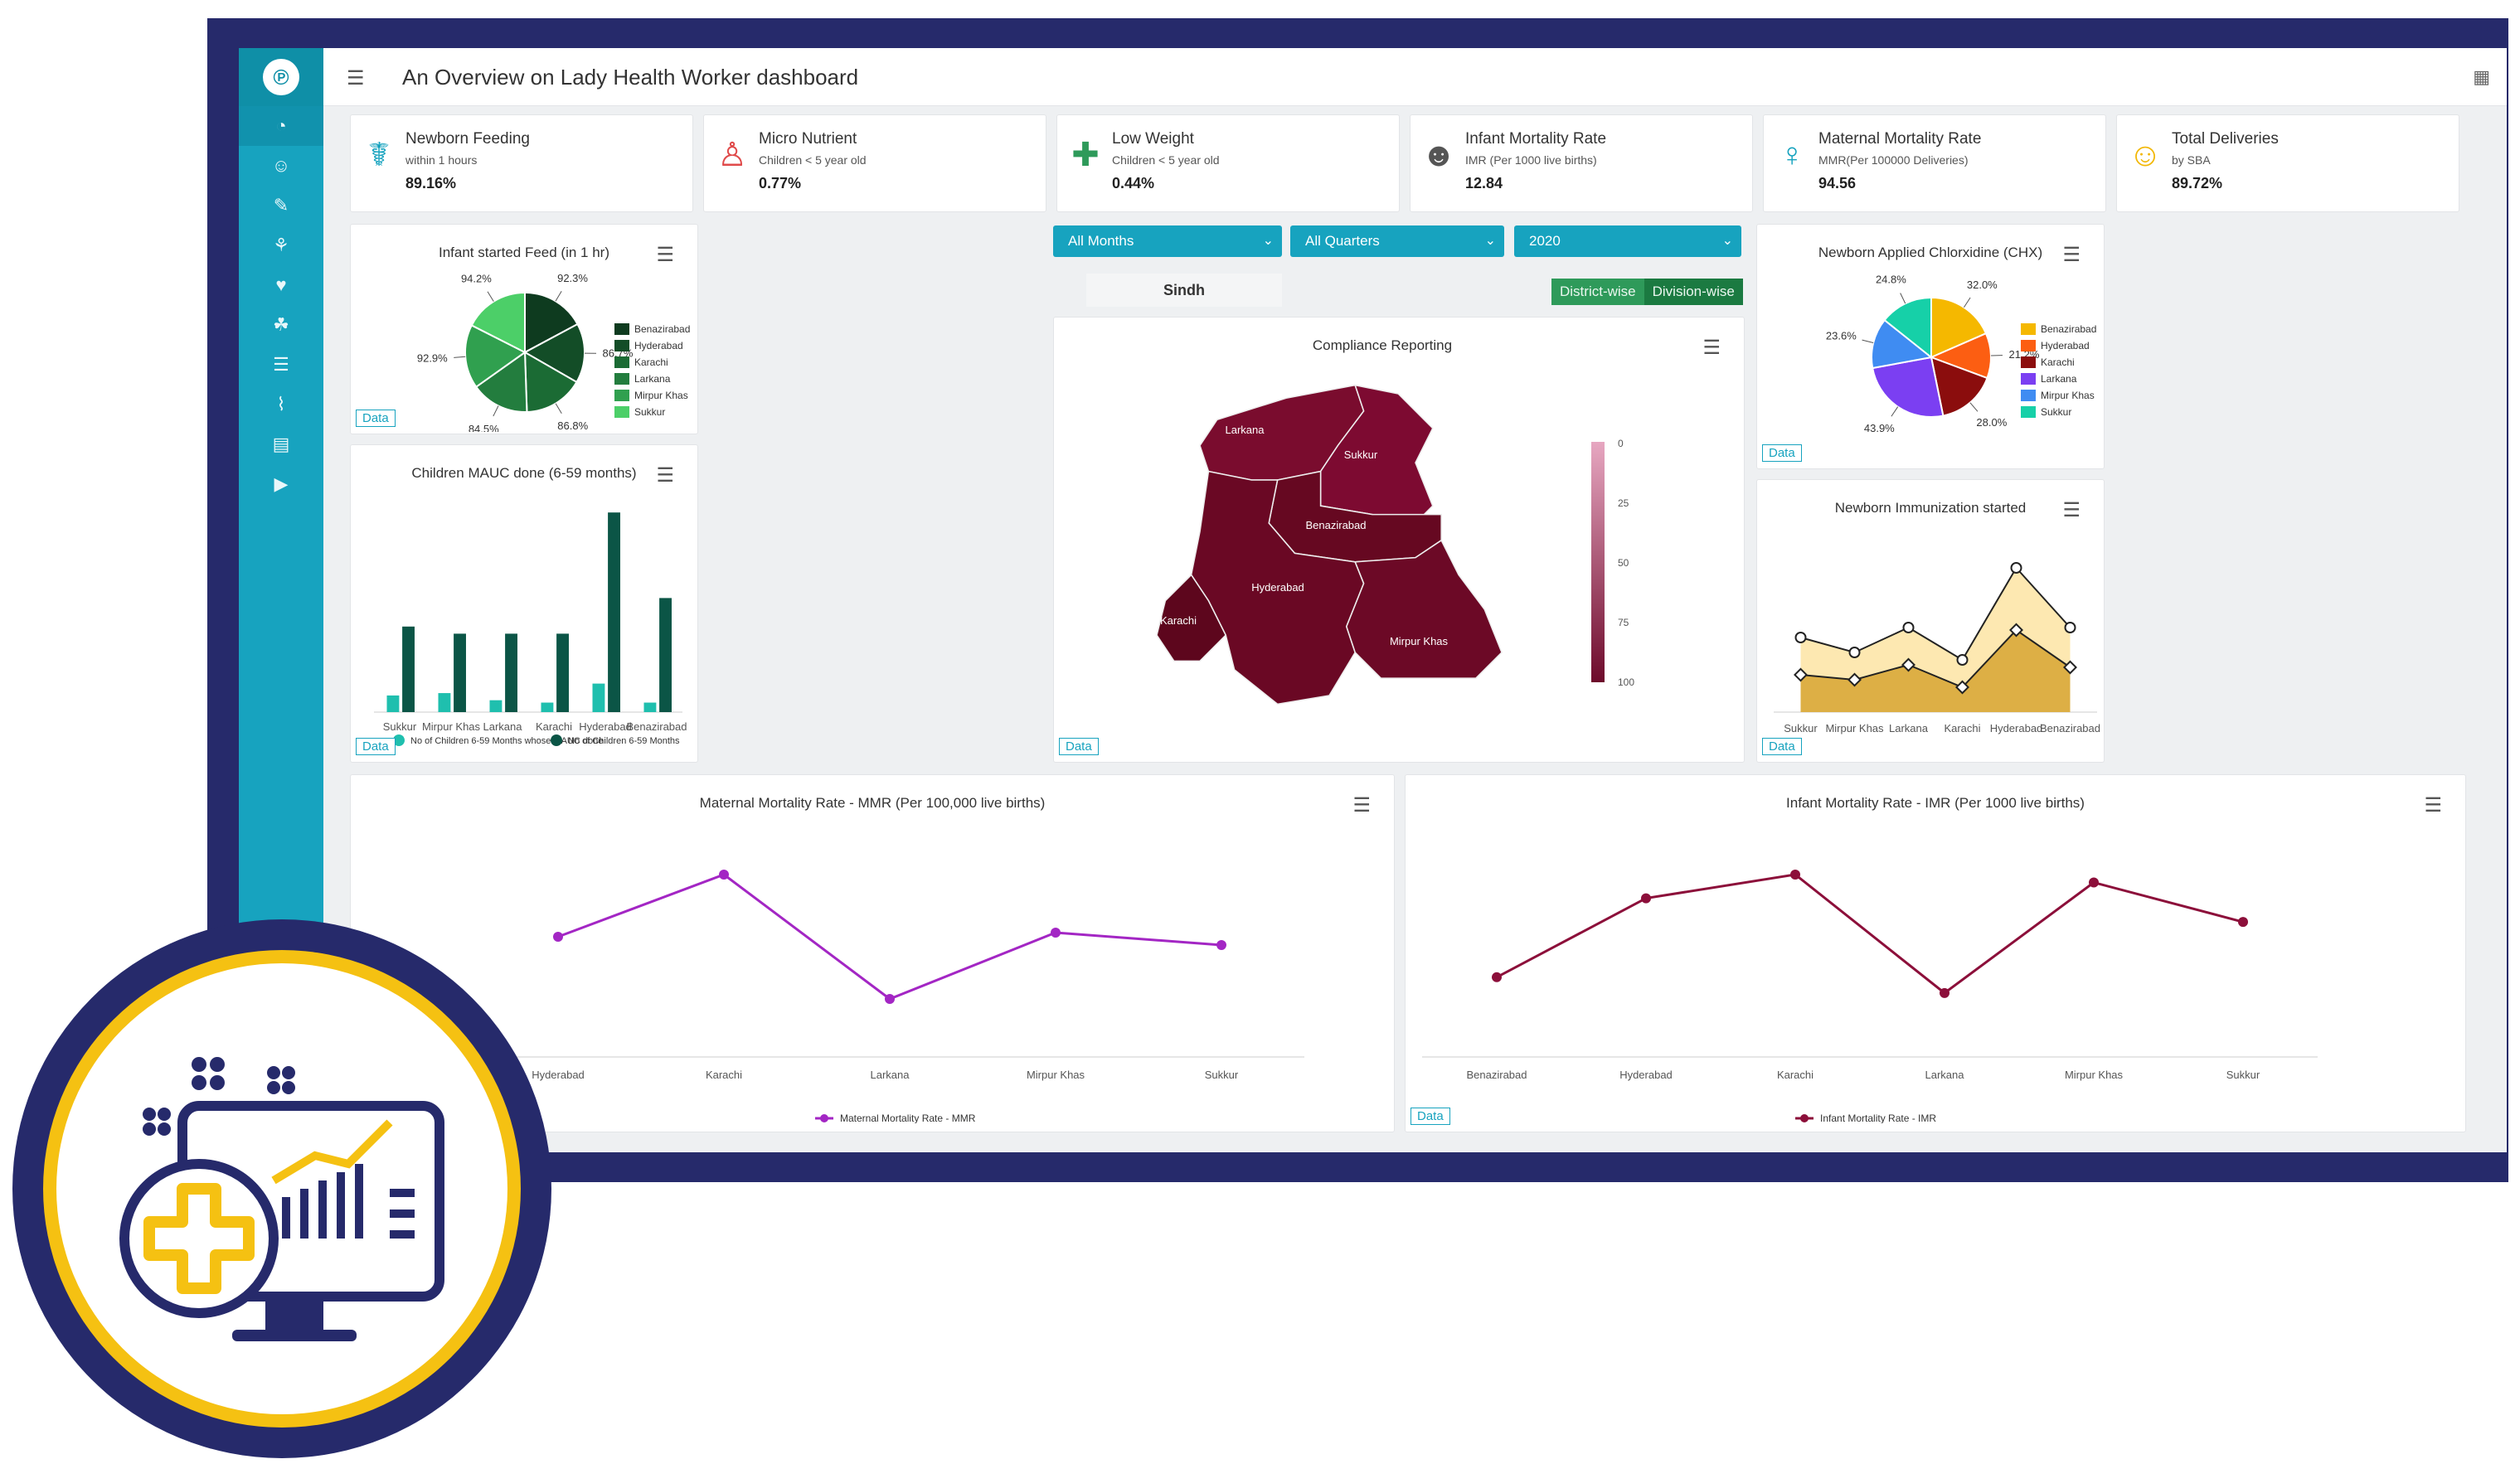  Describe the element at coordinates (281, 284) in the screenshot. I see `heart-icon: ♥` at that location.